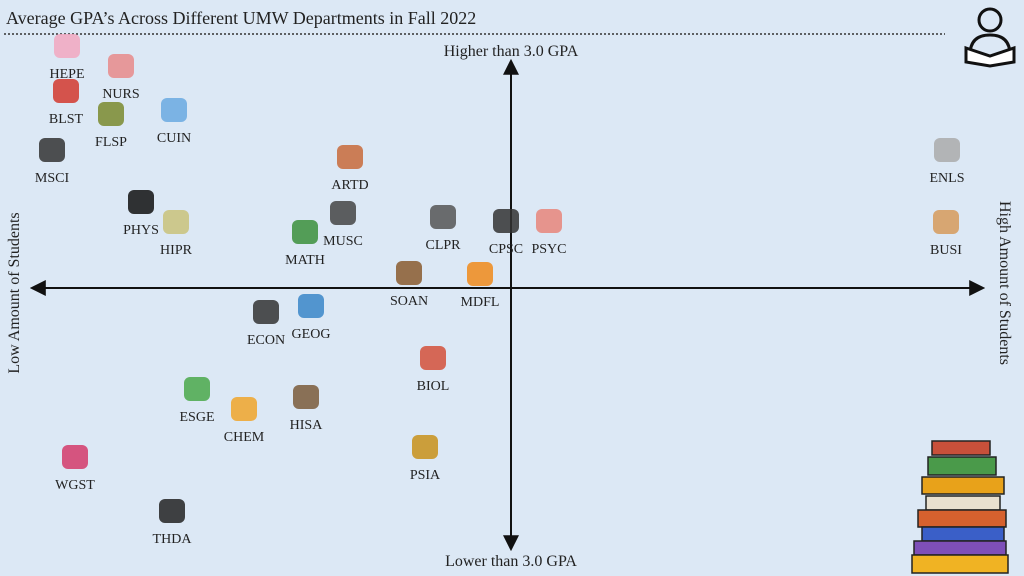  I want to click on node: BLST, so click(66, 103).